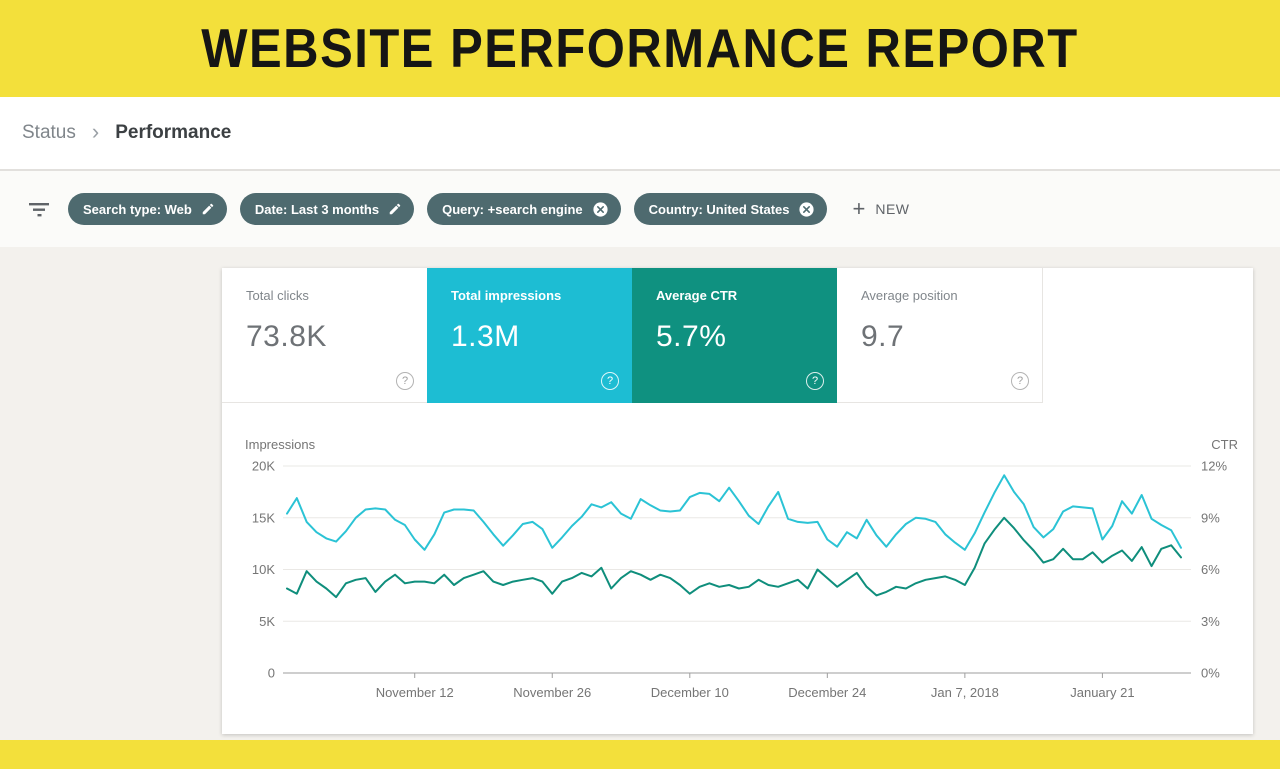  I want to click on metric-value: 1.3M, so click(485, 336).